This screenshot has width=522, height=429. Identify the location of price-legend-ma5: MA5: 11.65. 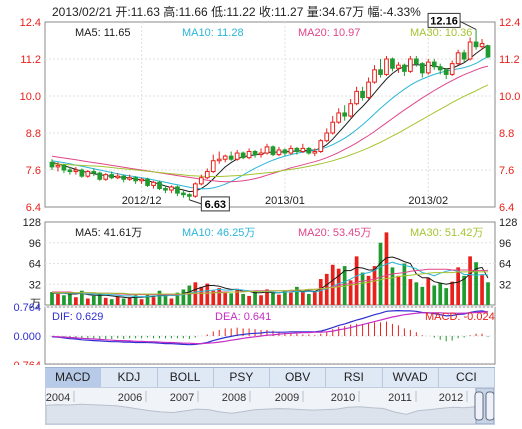
(102, 33).